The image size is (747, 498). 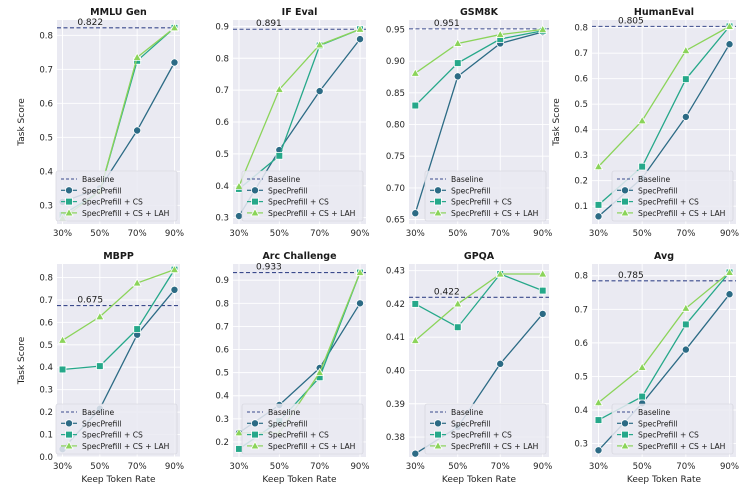 I want to click on y-tick-label: 0.40, so click(x=395, y=371).